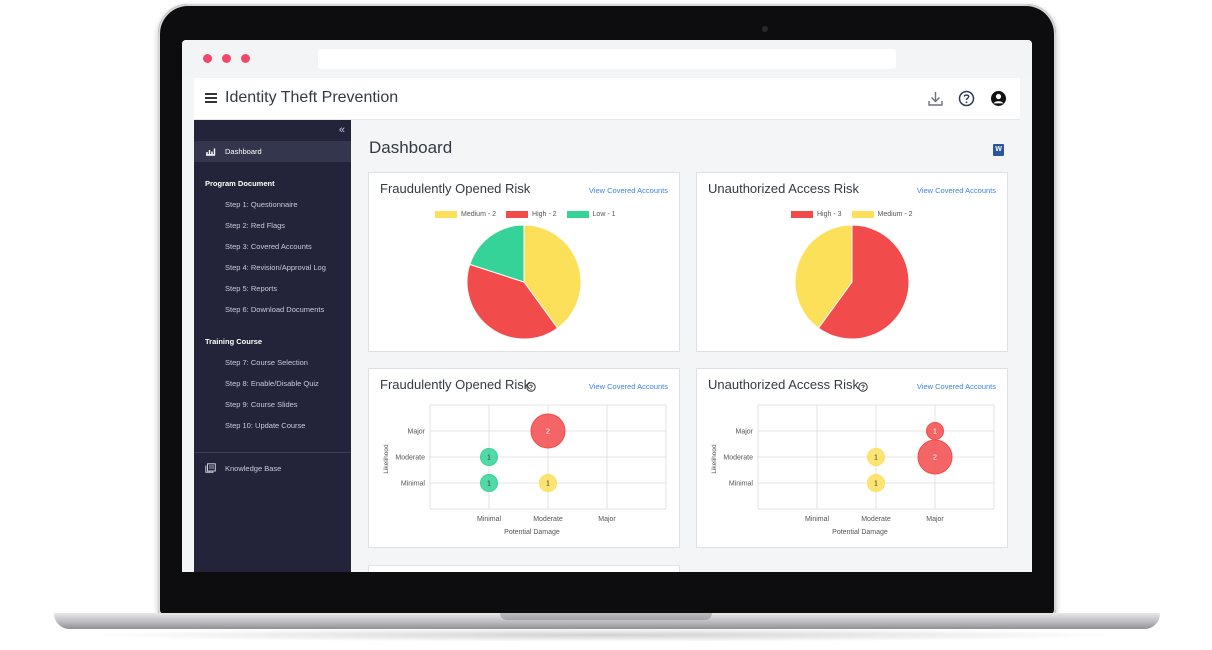 The height and width of the screenshot is (650, 1212). Describe the element at coordinates (268, 246) in the screenshot. I see `sidebar-item-covered-accounts: Step 3: Covered Accounts` at that location.